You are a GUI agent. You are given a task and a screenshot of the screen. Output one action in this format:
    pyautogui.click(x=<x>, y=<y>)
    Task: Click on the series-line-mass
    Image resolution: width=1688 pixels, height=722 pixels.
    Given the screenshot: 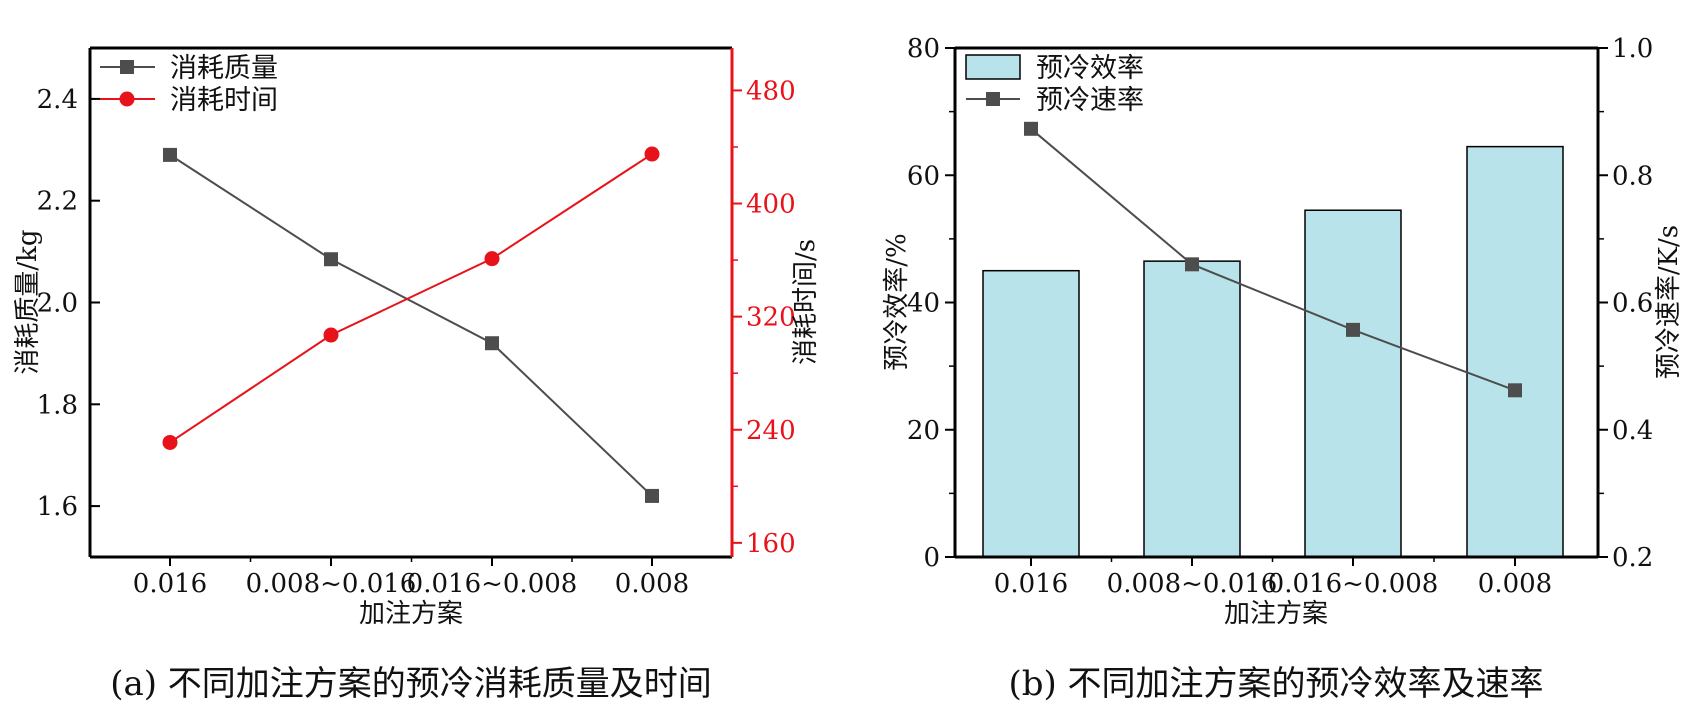 What is the action you would take?
    pyautogui.click(x=411, y=325)
    